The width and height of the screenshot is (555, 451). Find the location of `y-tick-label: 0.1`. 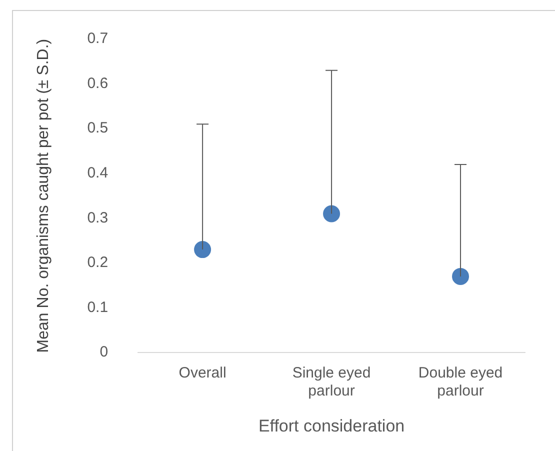

y-tick-label: 0.1 is located at coordinates (97, 307).